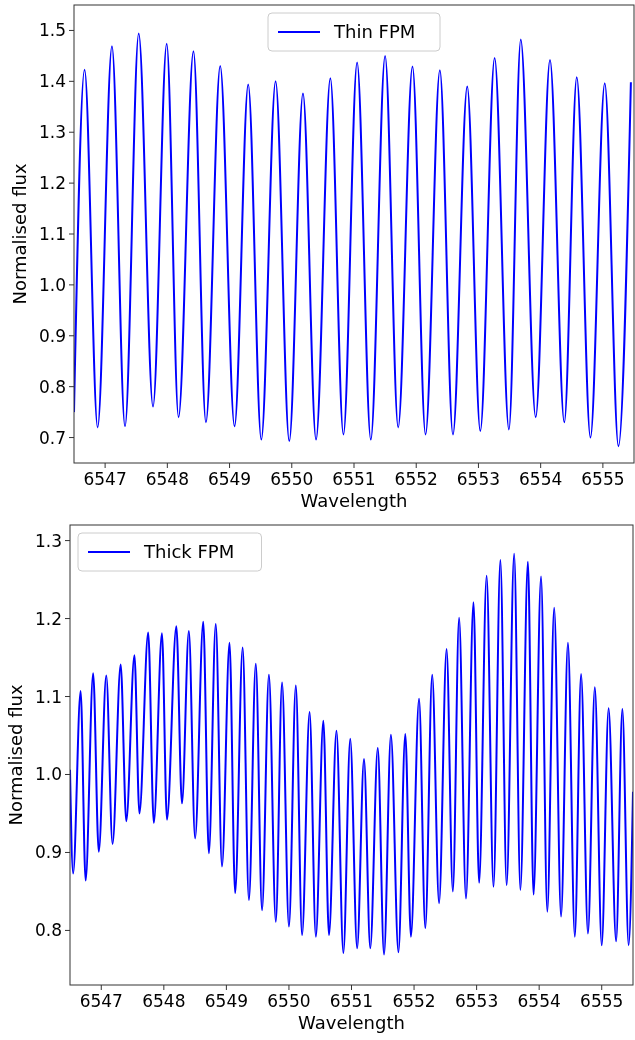  I want to click on y-tick-label: 1.5, so click(52, 30).